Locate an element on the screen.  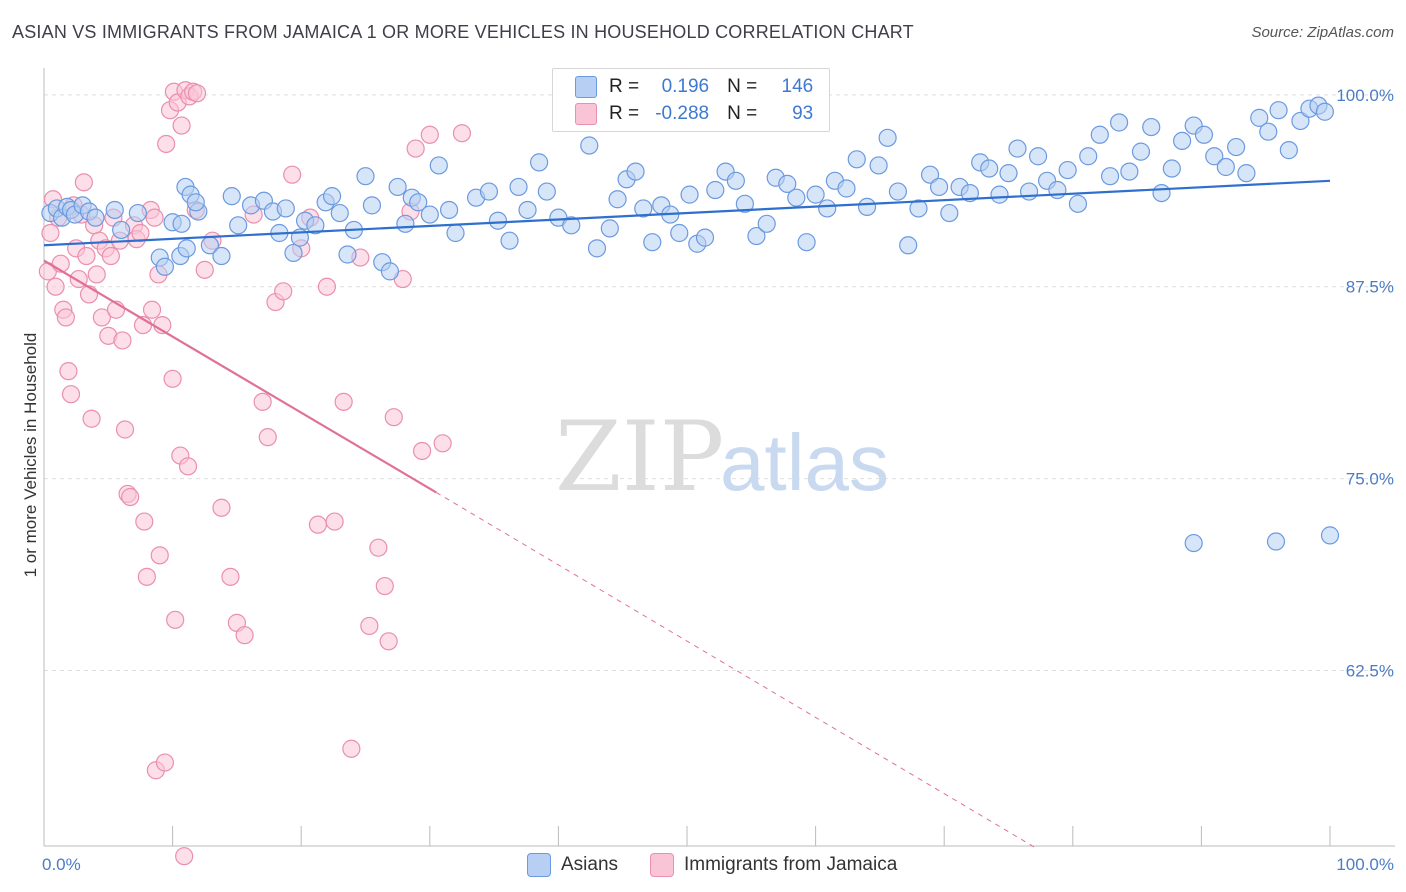
asians-legend-swatch is located at coordinates (539, 865).